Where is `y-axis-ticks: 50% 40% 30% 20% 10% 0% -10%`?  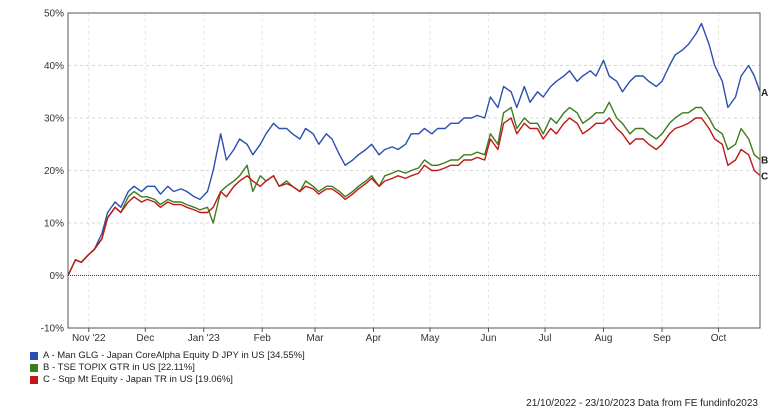 y-axis-ticks: 50% 40% 30% 20% 10% 0% -10% is located at coordinates (52, 172).